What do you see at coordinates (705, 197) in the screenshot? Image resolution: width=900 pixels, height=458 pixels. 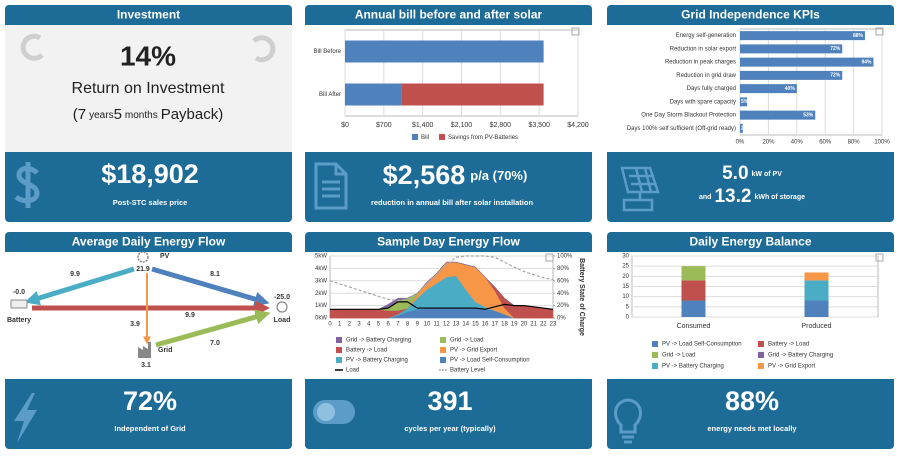 I see `and: and` at bounding box center [705, 197].